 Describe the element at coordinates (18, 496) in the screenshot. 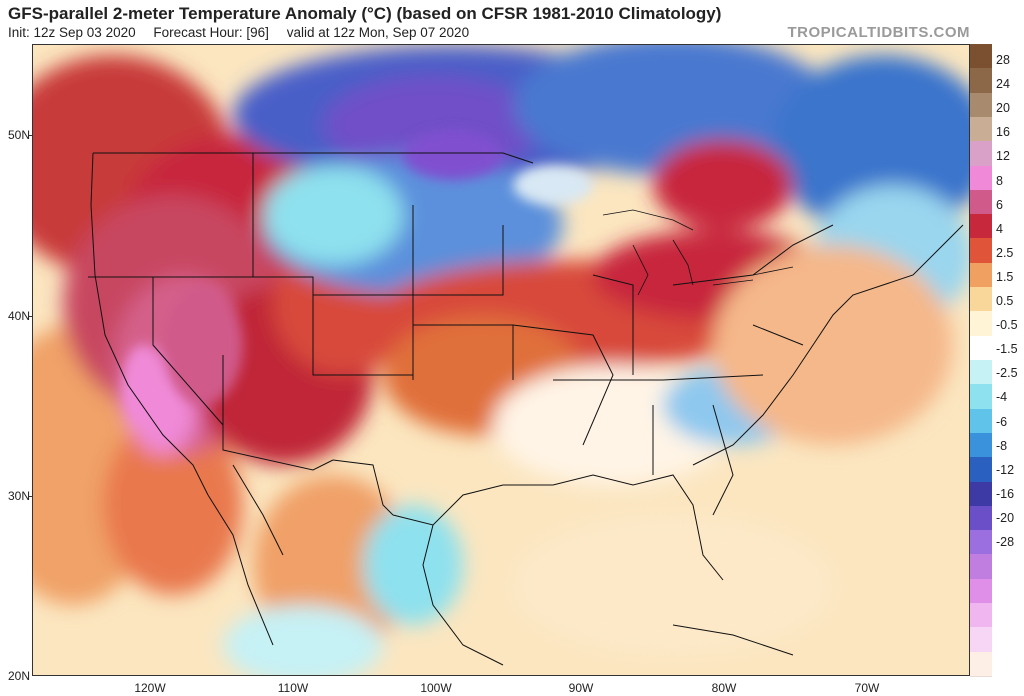

I see `lat-label-30n: 30N` at that location.